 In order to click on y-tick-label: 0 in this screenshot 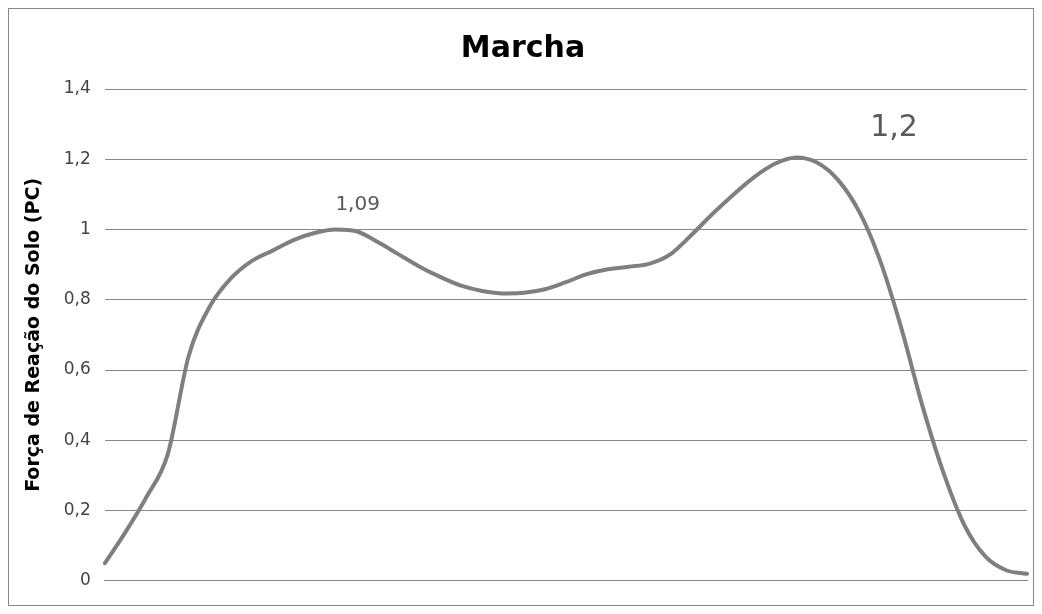, I will do `click(85, 579)`.